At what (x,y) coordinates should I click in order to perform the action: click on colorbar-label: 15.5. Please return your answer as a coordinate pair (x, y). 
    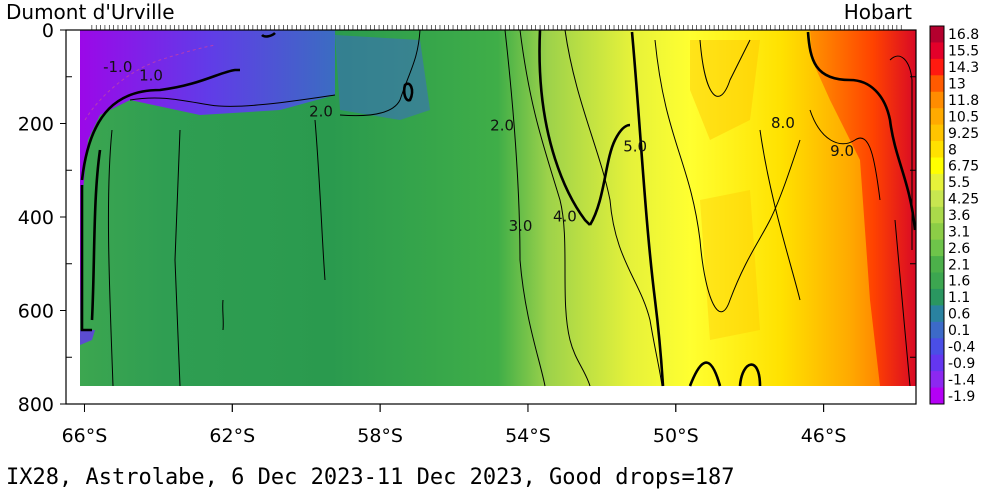
    Looking at the image, I should click on (963, 52).